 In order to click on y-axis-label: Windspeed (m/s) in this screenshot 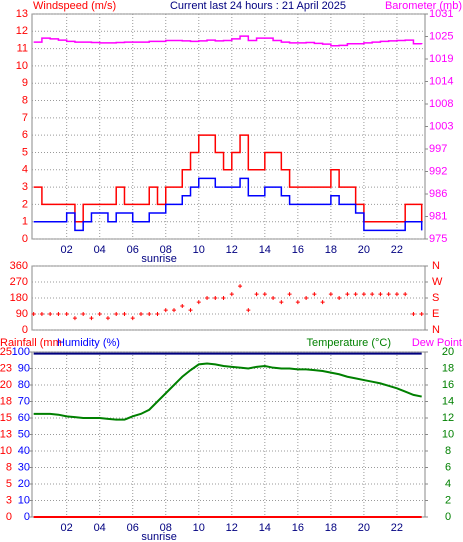, I will do `click(74, 6)`.